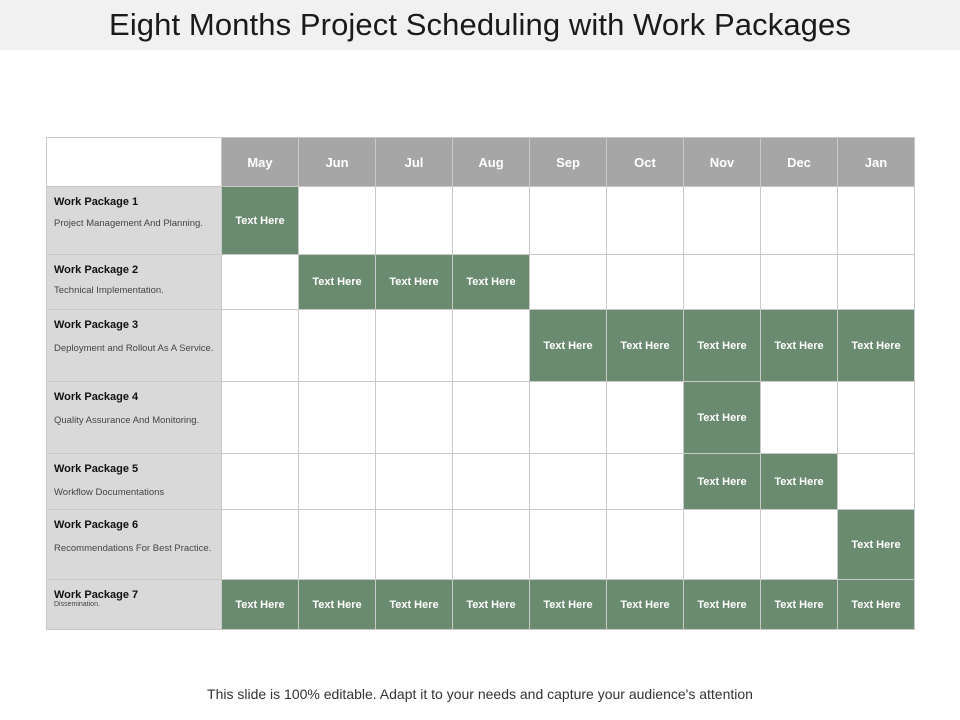 The height and width of the screenshot is (720, 960). What do you see at coordinates (722, 162) in the screenshot?
I see `month-header: Nov` at bounding box center [722, 162].